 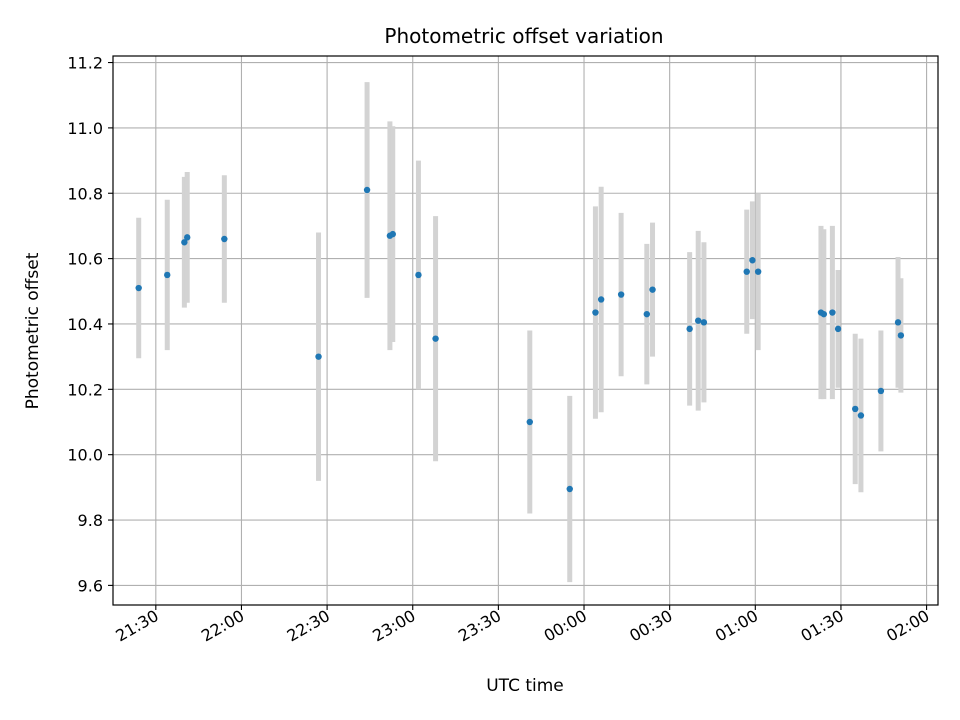 What do you see at coordinates (85, 389) in the screenshot?
I see `y-tick-label: 10.2` at bounding box center [85, 389].